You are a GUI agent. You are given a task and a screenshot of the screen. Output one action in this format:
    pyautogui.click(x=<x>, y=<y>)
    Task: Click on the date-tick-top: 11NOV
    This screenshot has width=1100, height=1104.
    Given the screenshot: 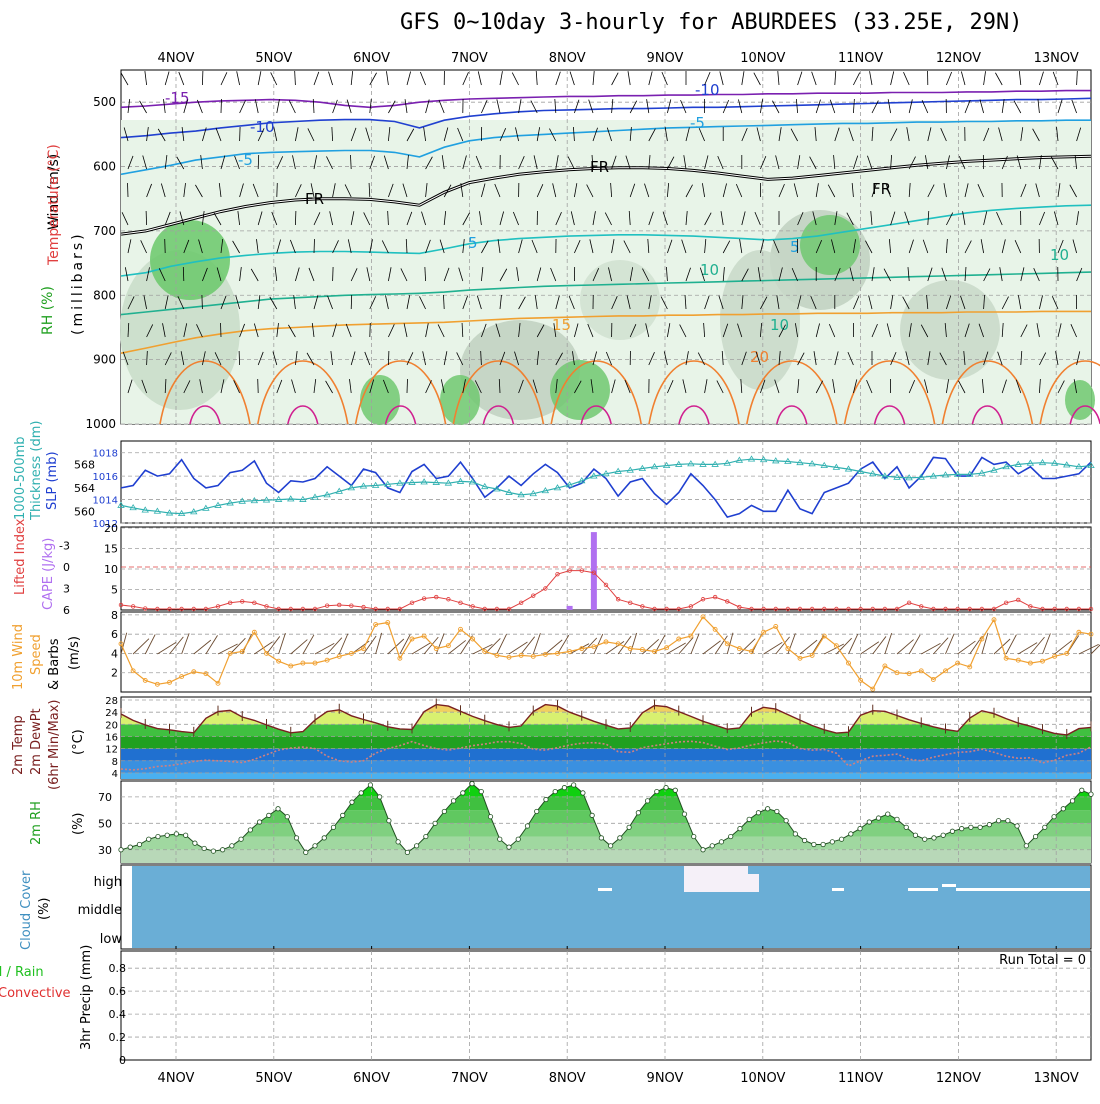 What is the action you would take?
    pyautogui.click(x=860, y=58)
    